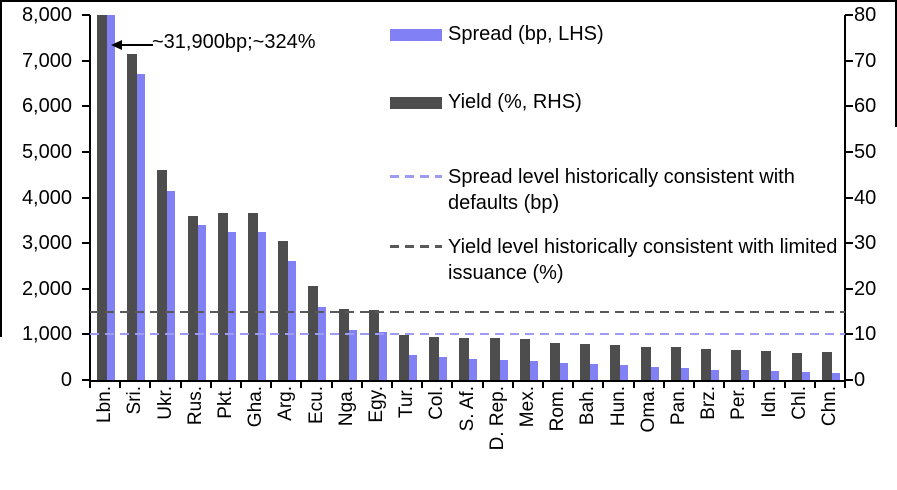 This screenshot has width=897, height=490. Describe the element at coordinates (111, 197) in the screenshot. I see `spread-bar-Lbn.` at that location.